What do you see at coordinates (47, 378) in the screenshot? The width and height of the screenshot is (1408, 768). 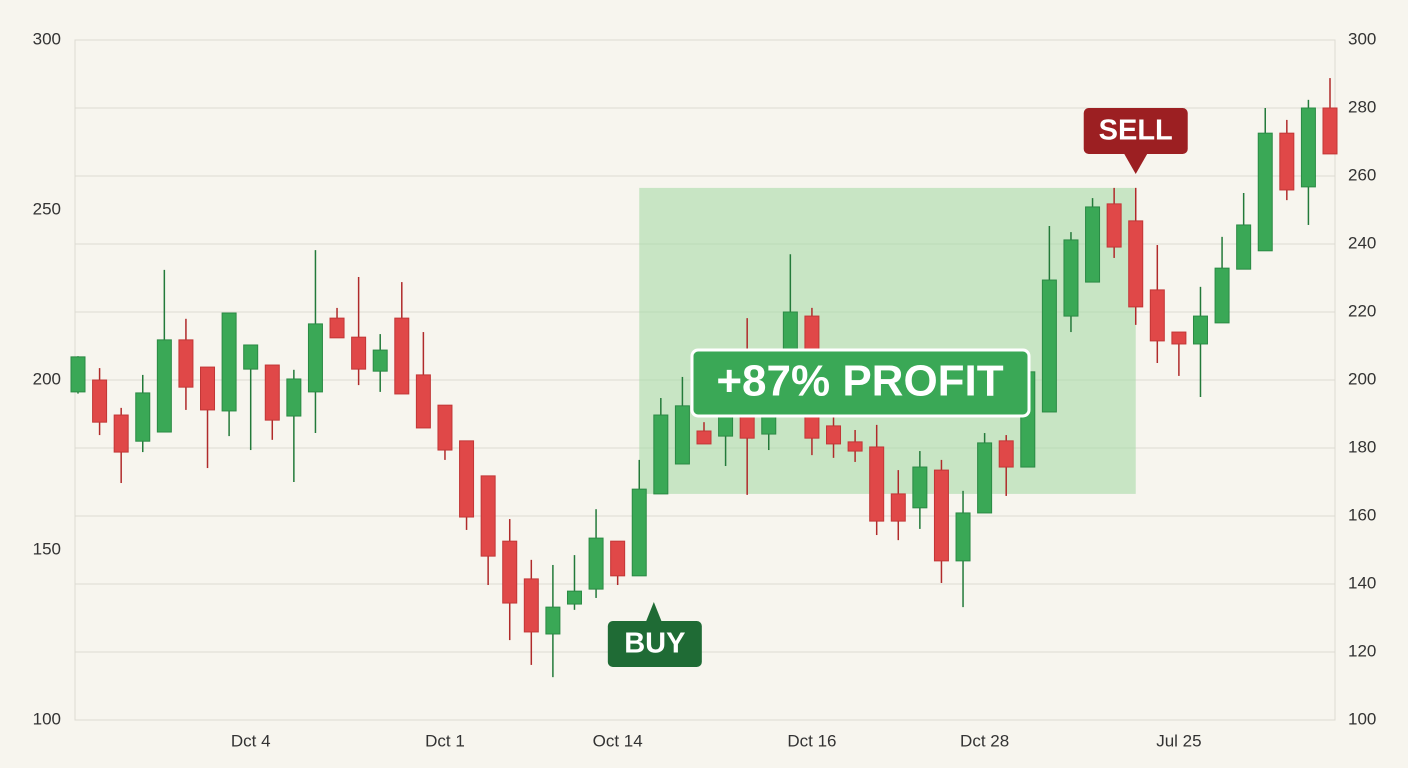 I see `y2-tick-label: 200` at bounding box center [47, 378].